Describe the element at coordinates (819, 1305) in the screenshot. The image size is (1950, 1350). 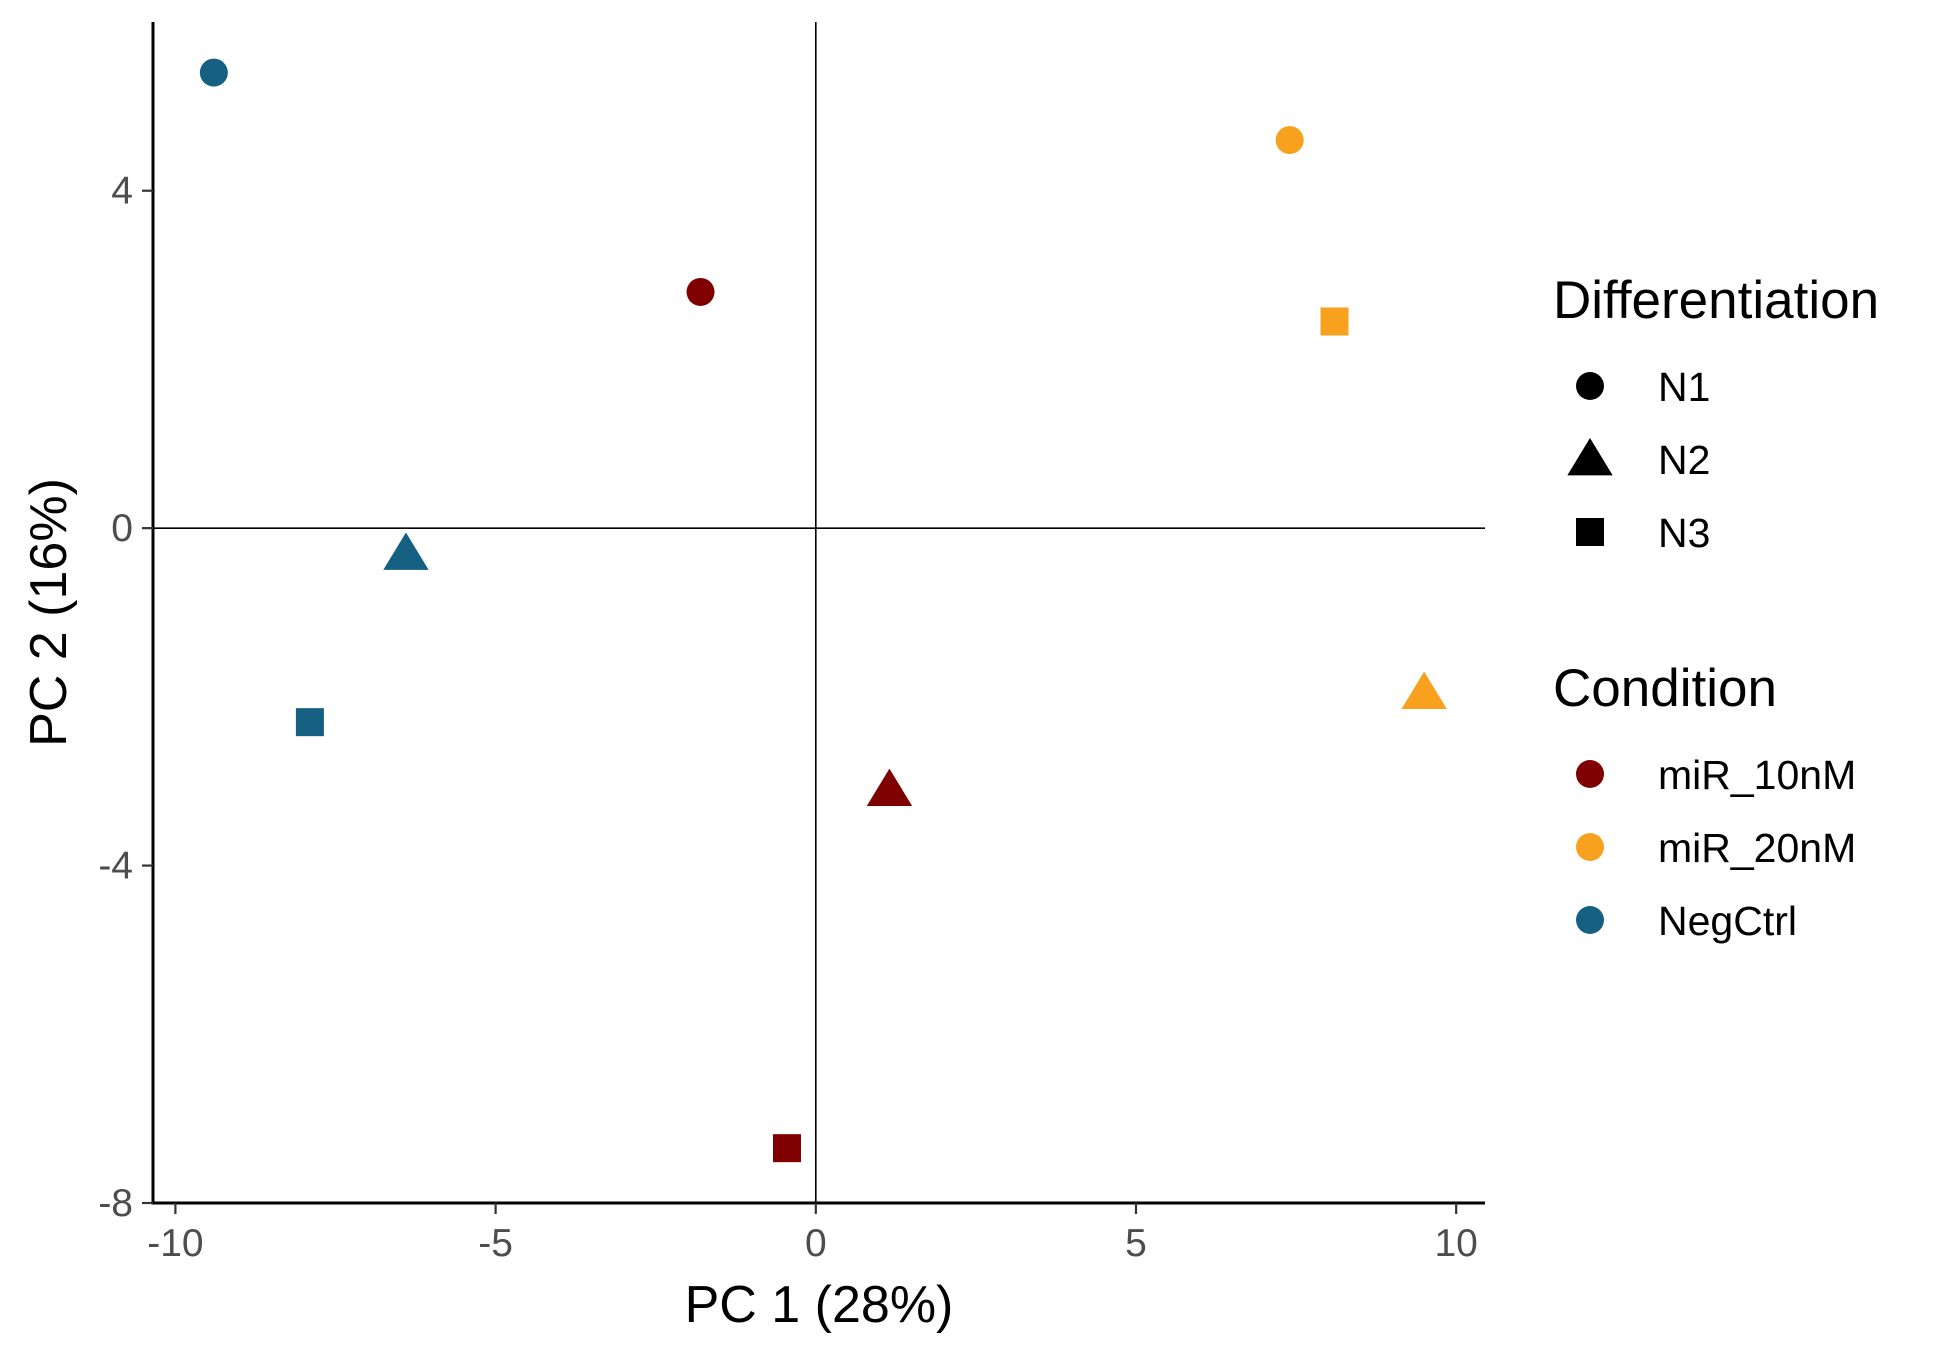
I see `x-axis-title: PC 1 (28%)` at that location.